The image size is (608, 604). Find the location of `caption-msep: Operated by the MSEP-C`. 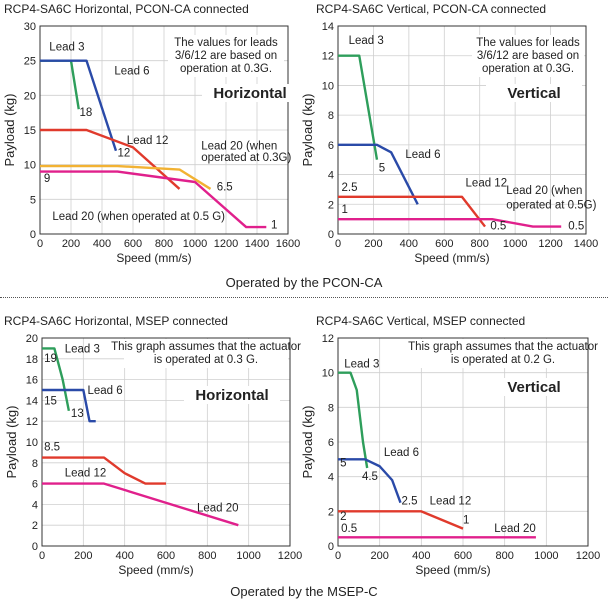

caption-msep: Operated by the MSEP-C is located at coordinates (303, 591).